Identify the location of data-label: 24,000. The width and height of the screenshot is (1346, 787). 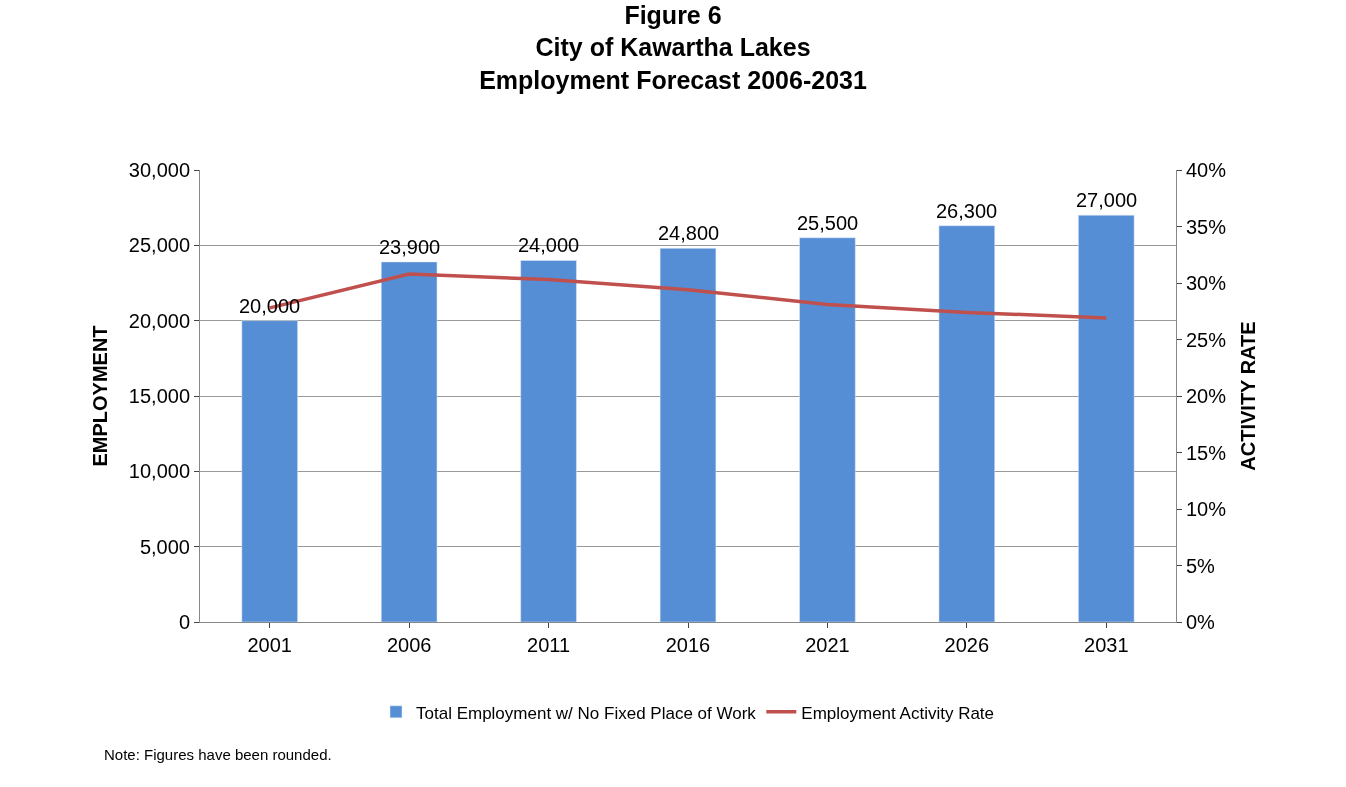
(549, 245).